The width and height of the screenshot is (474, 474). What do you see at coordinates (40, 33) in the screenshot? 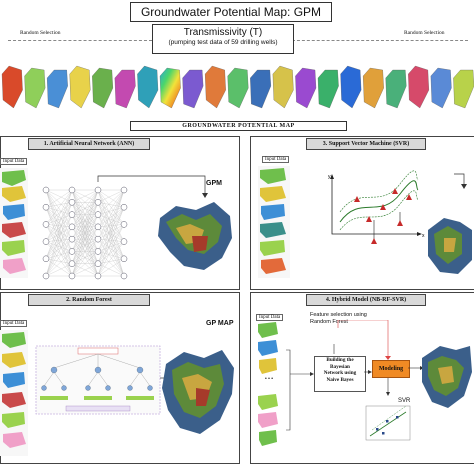
I see `random-selection-left: Random Selection` at bounding box center [40, 33].